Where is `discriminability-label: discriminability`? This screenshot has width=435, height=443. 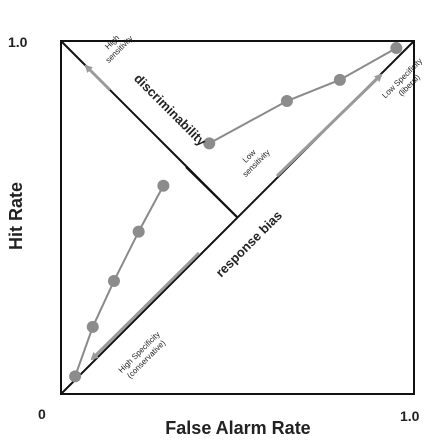 discriminability-label: discriminability is located at coordinates (170, 110).